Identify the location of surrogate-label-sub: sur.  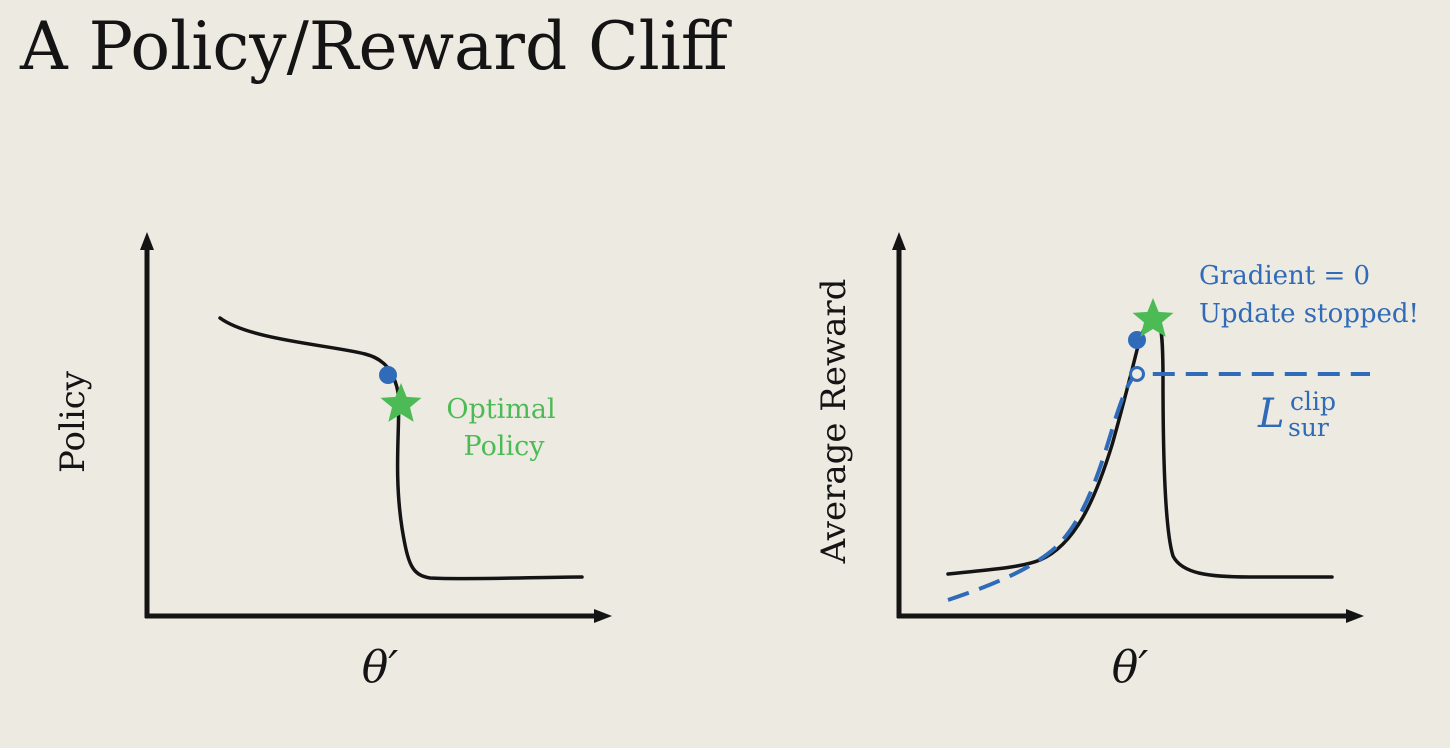
(1308, 427).